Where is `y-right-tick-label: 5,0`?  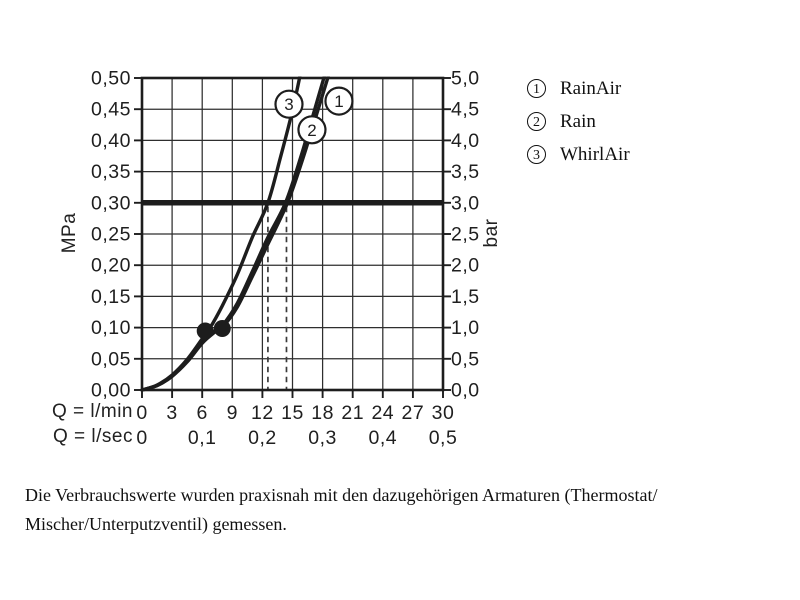
y-right-tick-label: 5,0 is located at coordinates (465, 79).